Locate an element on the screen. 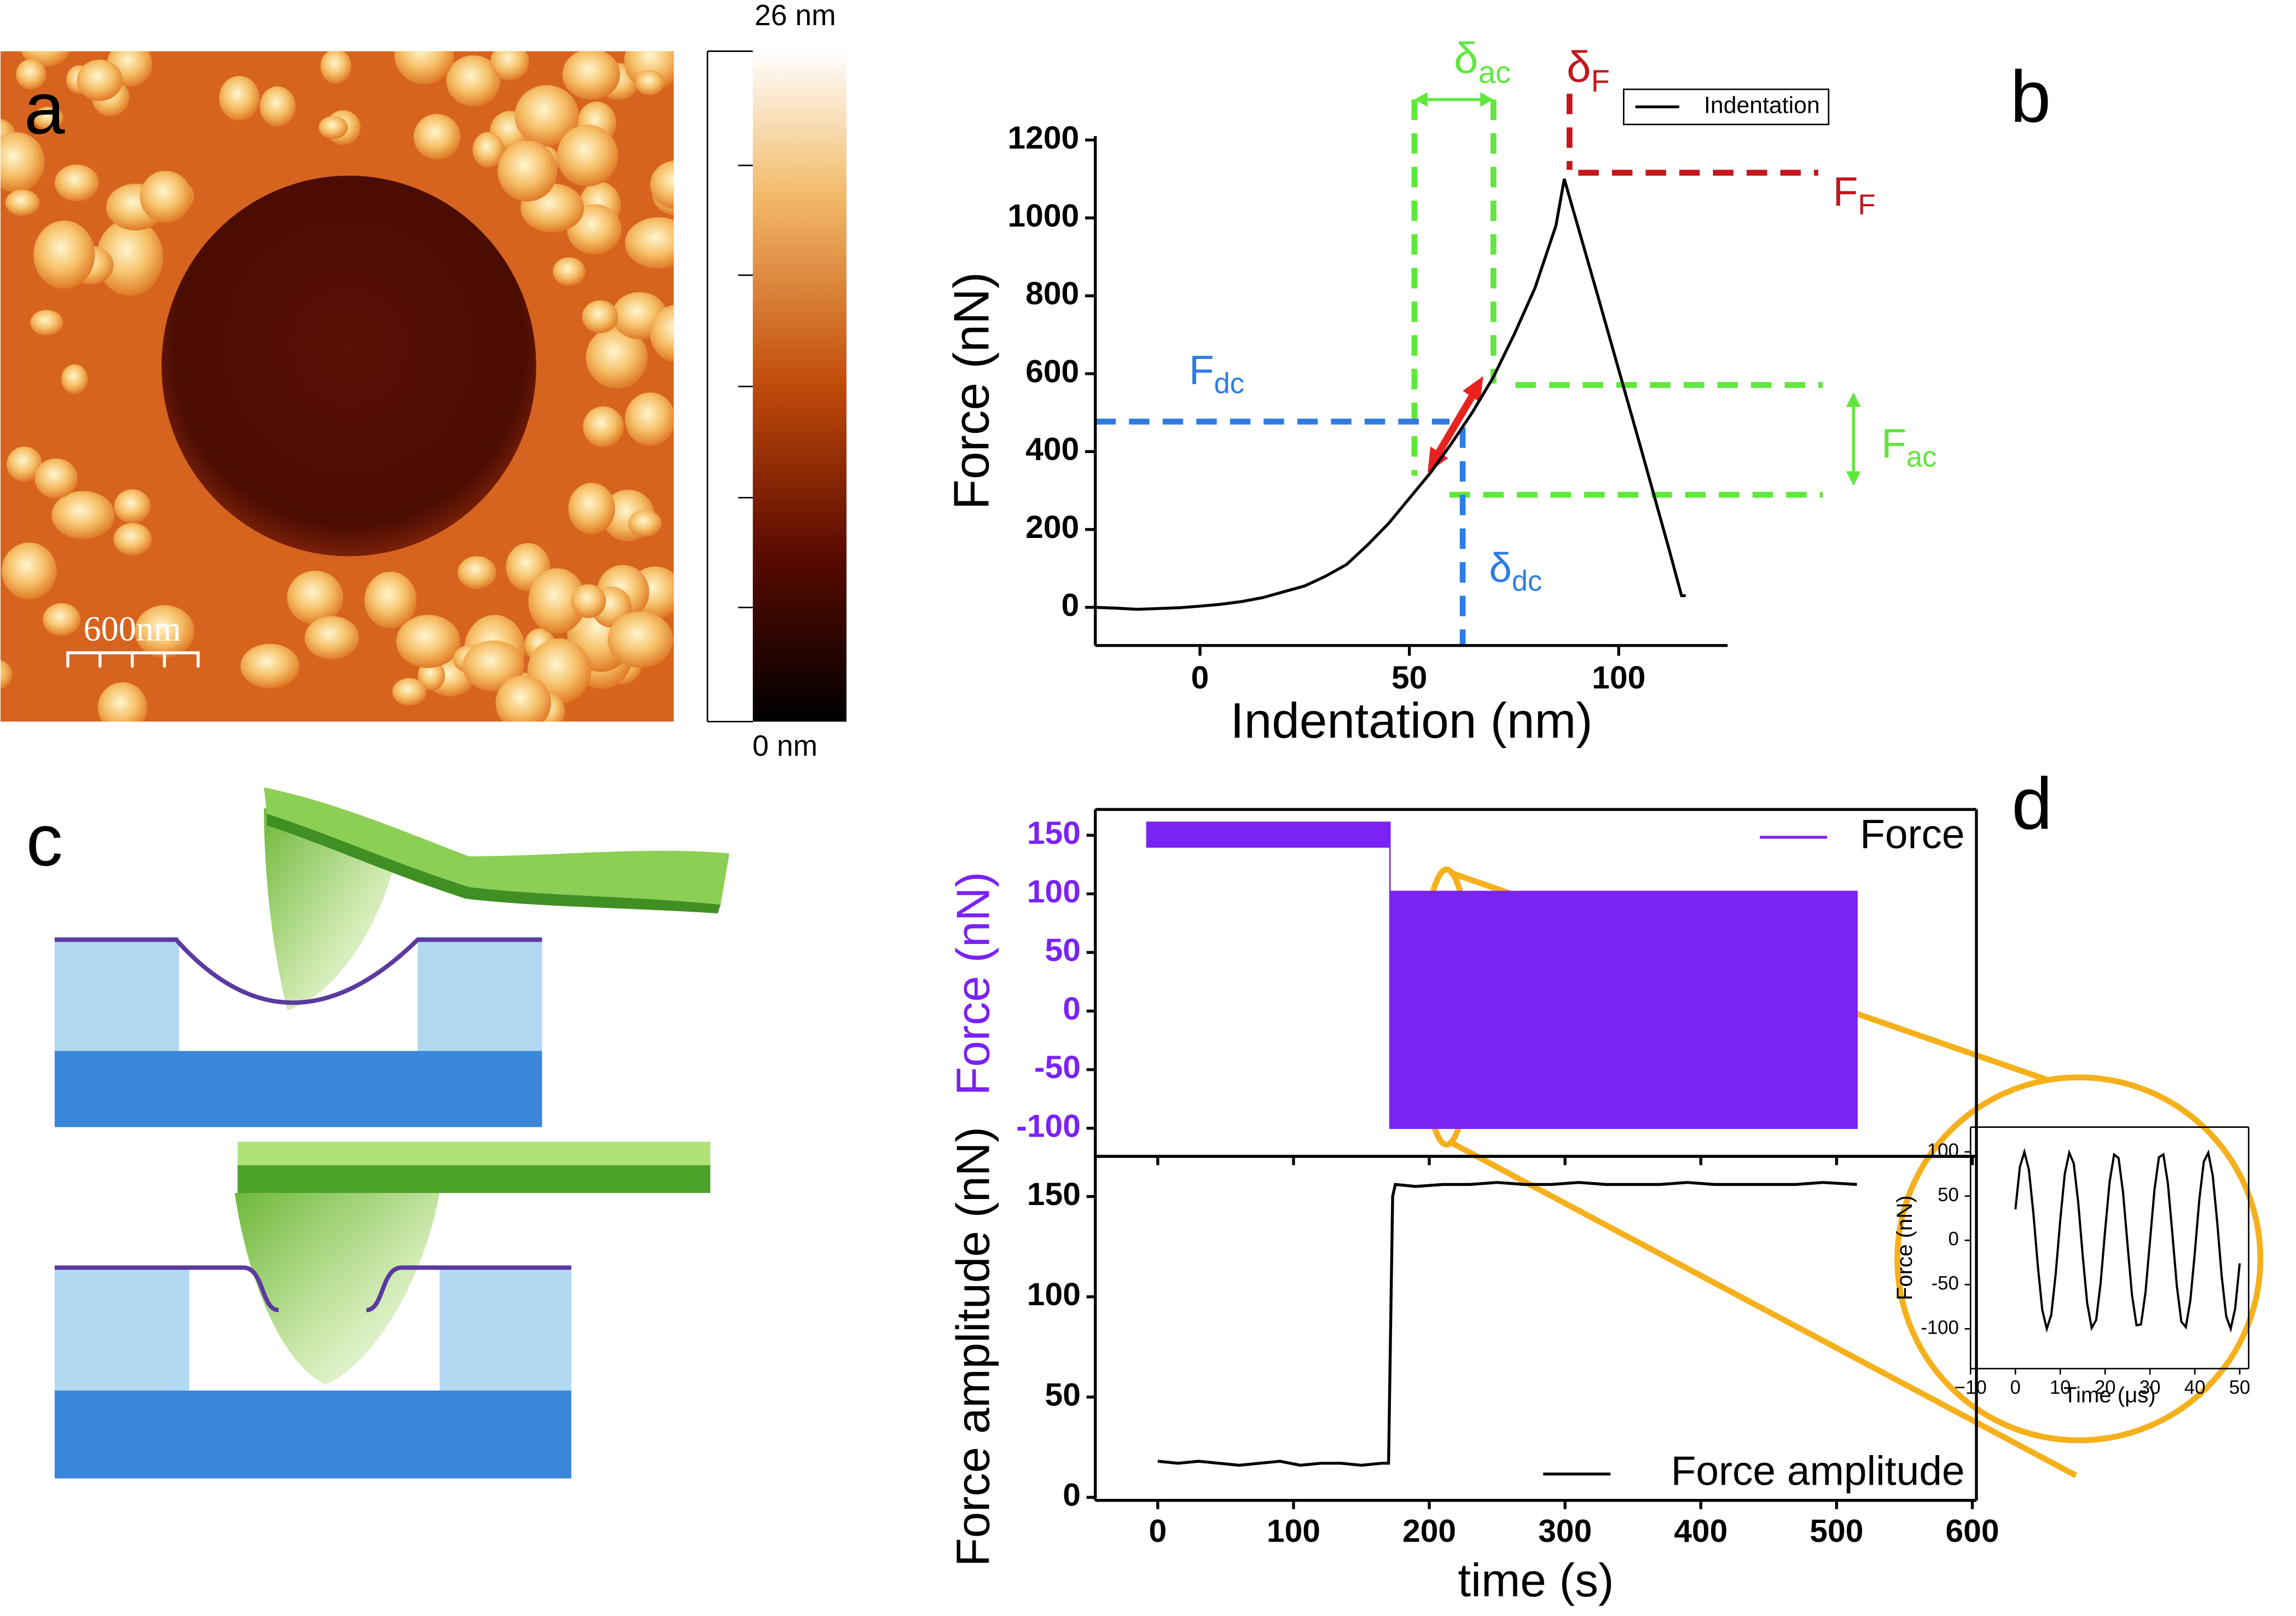  y-tick-label: 1000 is located at coordinates (1043, 216).